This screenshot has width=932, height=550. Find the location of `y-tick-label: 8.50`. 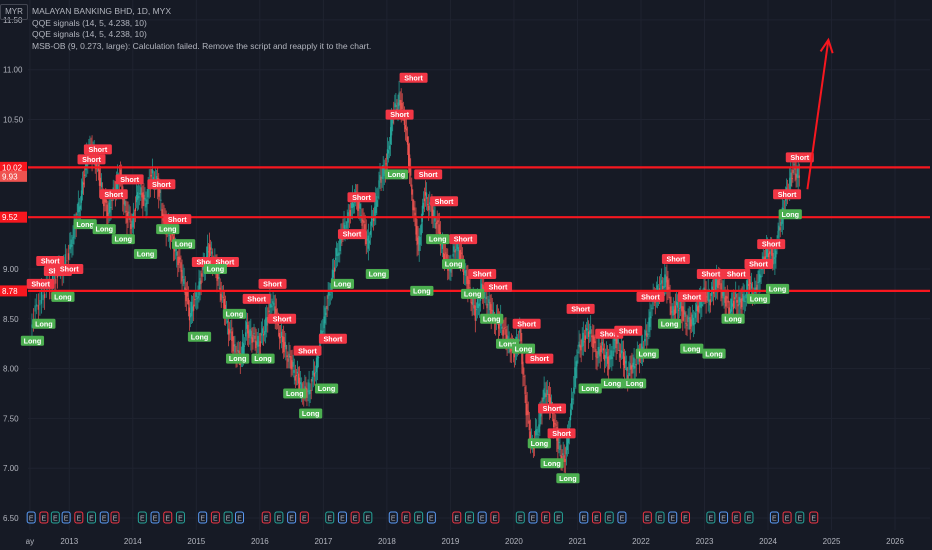

y-tick-label: 8.50 is located at coordinates (11, 319).